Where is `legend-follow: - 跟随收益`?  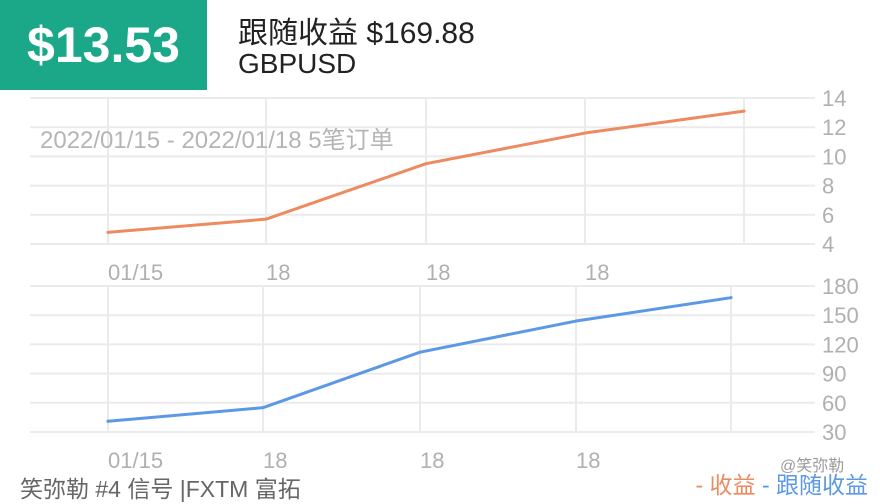 legend-follow: - 跟随收益 is located at coordinates (814, 485).